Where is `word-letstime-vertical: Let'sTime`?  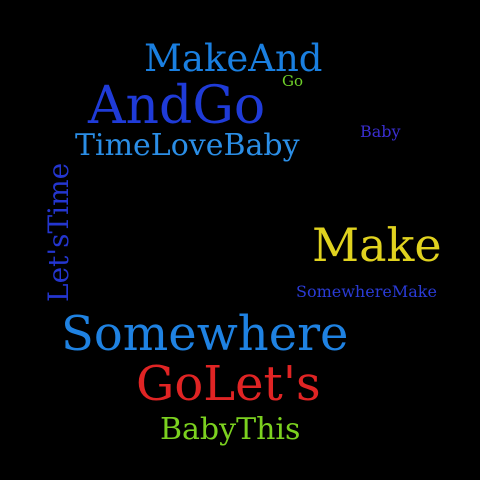
word-letstime-vertical: Let'sTime is located at coordinates (58, 232).